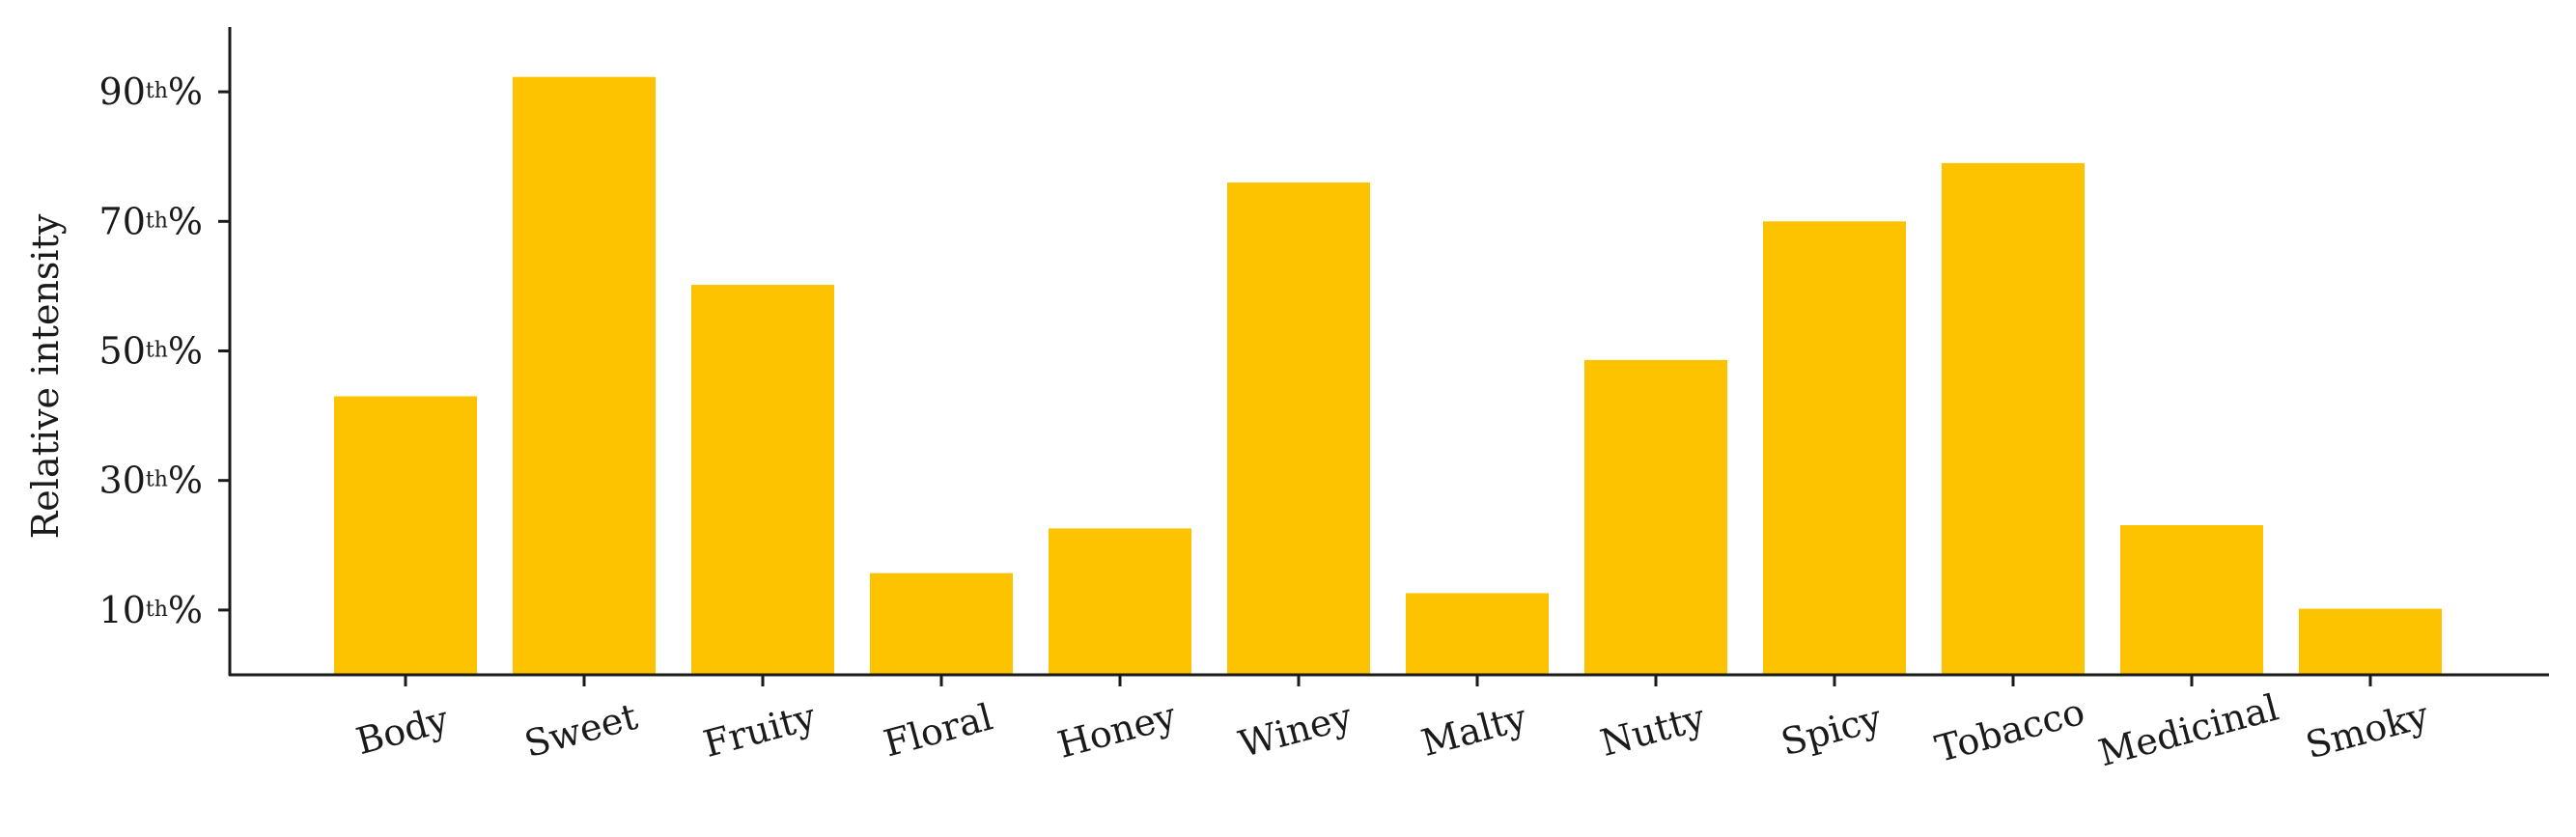  Describe the element at coordinates (584, 376) in the screenshot. I see `bar-sweet` at that location.